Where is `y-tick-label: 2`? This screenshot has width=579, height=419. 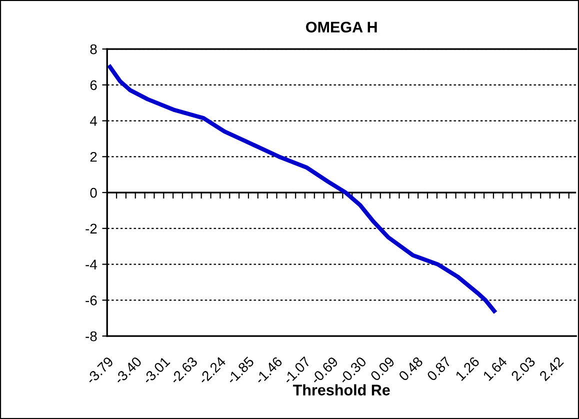 y-tick-label: 2 is located at coordinates (93, 157).